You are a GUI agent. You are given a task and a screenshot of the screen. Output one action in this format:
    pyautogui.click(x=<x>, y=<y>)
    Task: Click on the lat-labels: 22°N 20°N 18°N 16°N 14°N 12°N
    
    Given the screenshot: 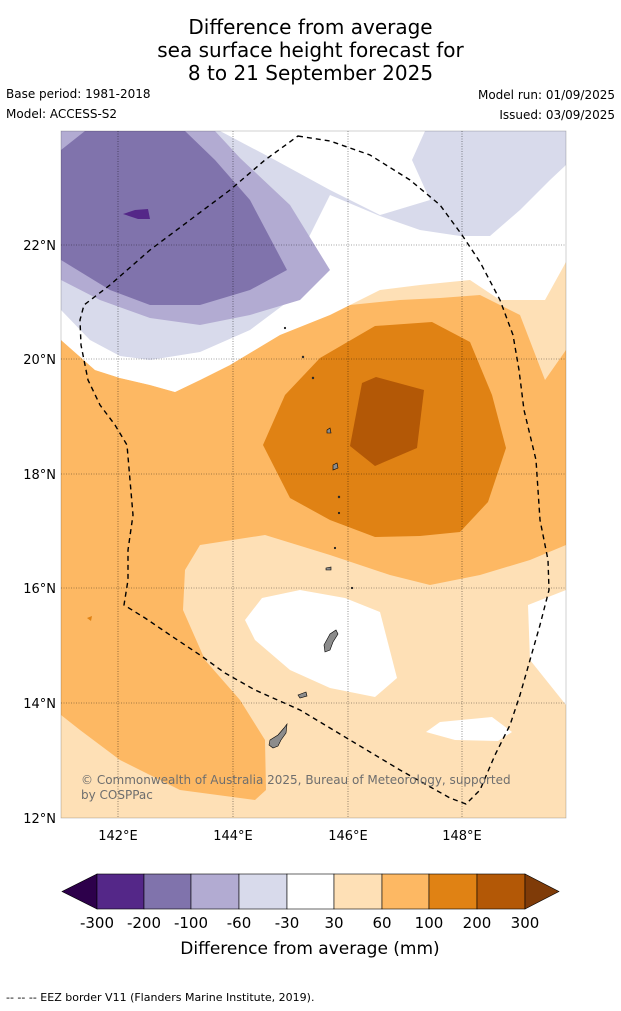 What is the action you would take?
    pyautogui.click(x=39, y=533)
    